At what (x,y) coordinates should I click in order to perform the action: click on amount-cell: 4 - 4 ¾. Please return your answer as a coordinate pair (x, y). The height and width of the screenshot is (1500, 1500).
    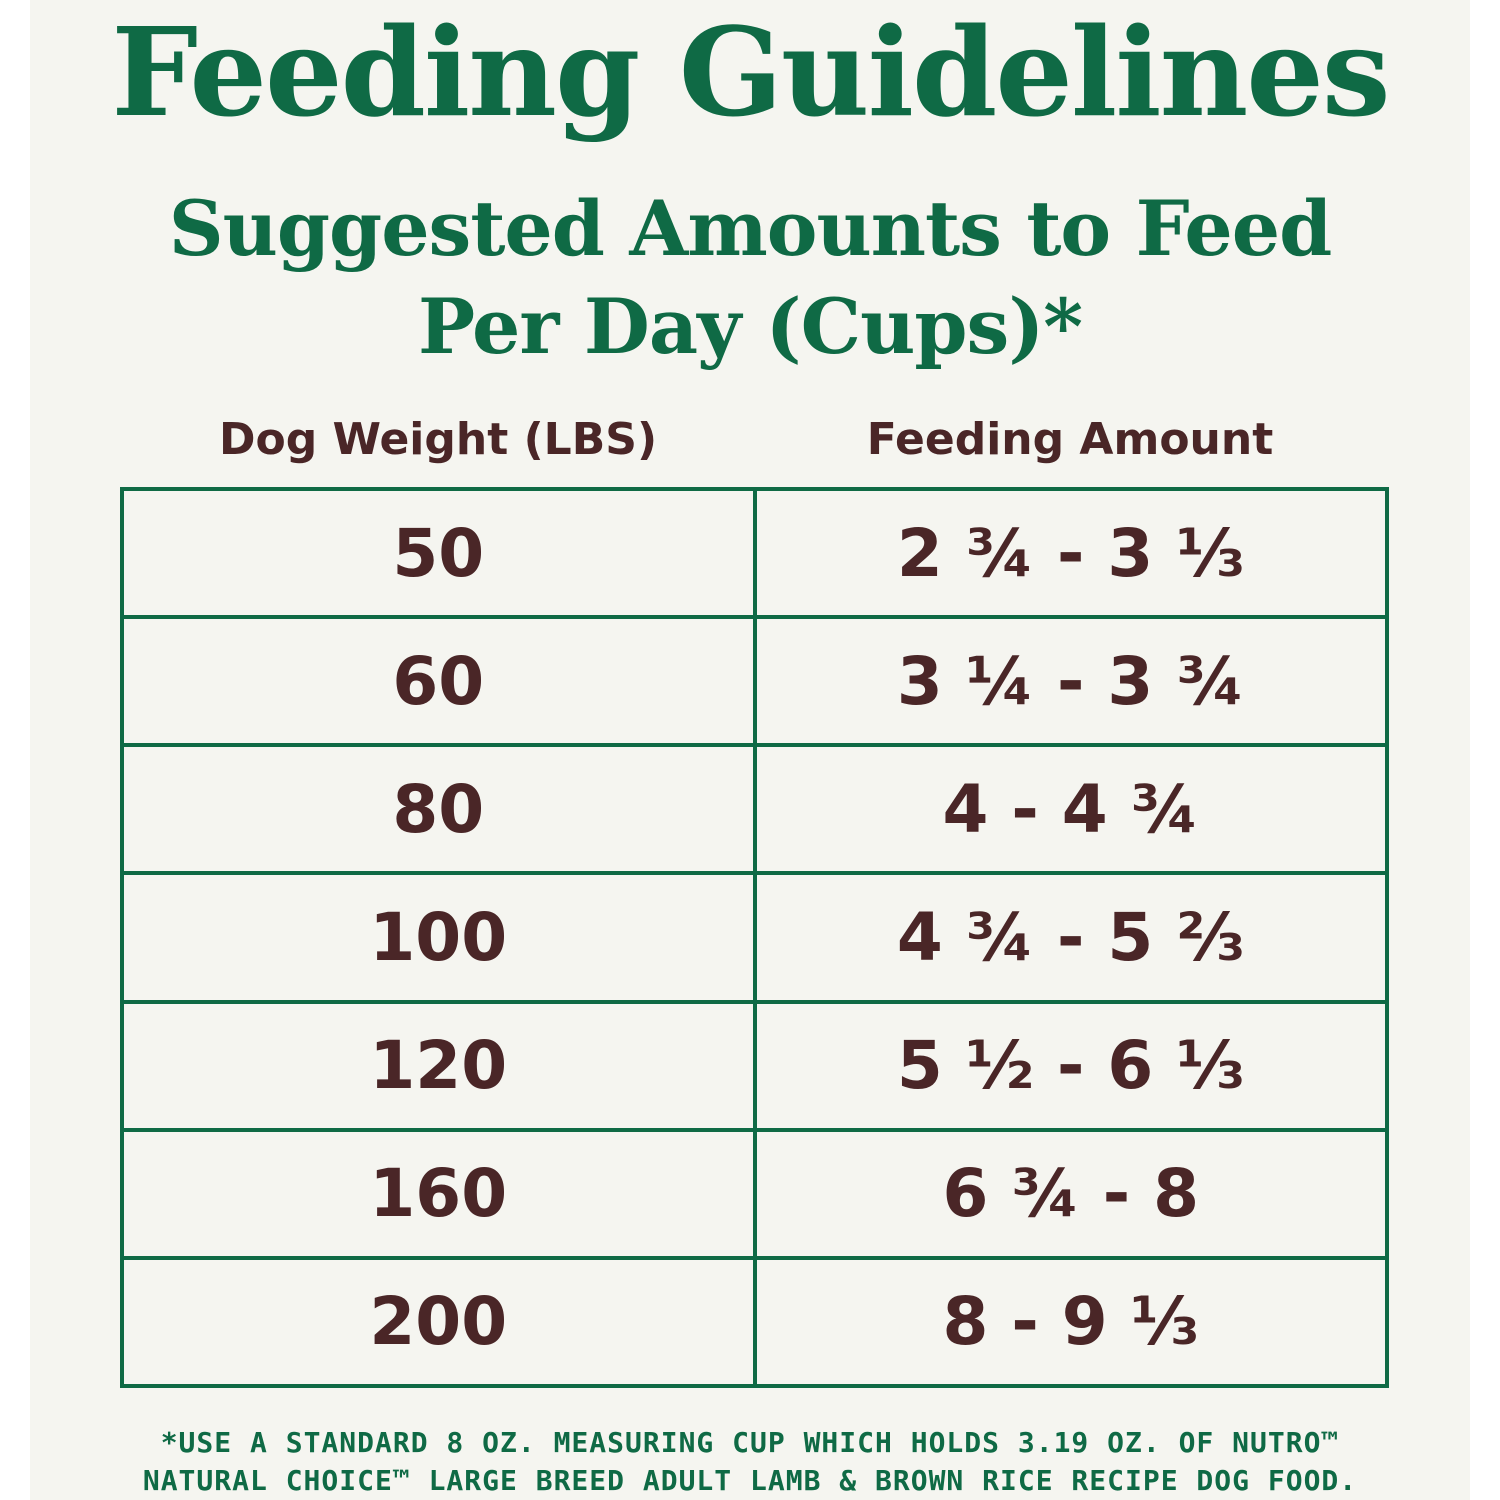
    Looking at the image, I should click on (1070, 809).